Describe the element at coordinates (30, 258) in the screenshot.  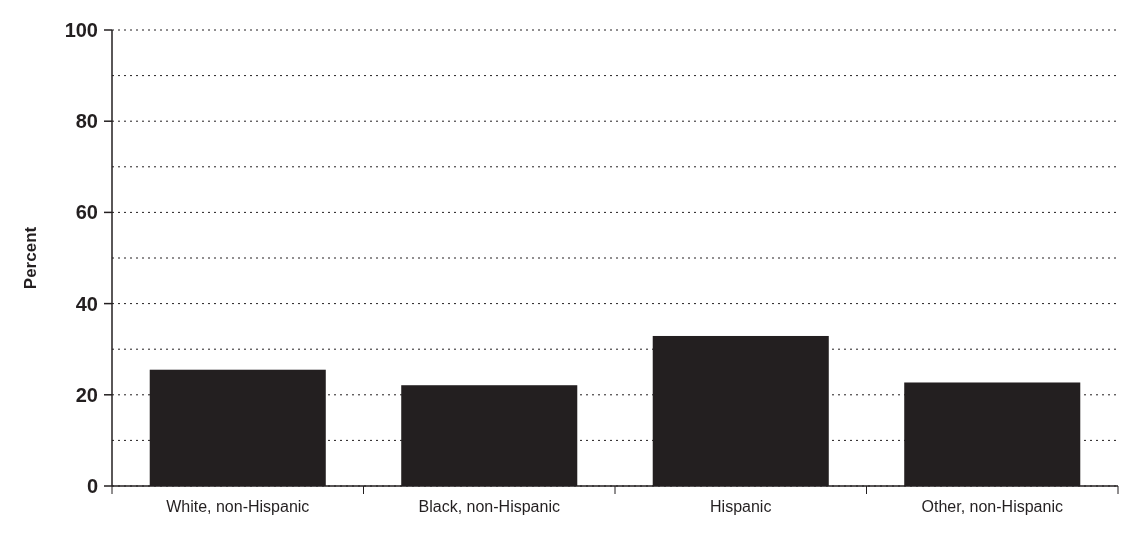
I see `y-axis-title: Percent` at that location.